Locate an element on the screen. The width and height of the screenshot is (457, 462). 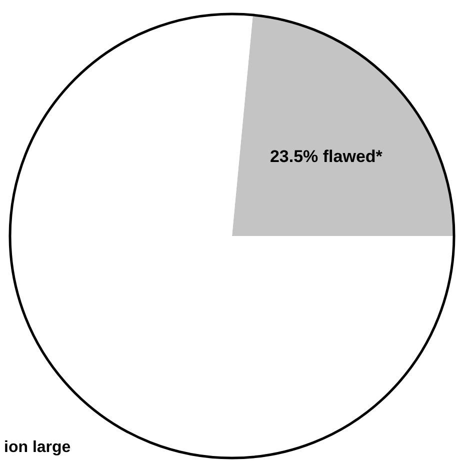
slice-label: 23.5% flawed* is located at coordinates (326, 156).